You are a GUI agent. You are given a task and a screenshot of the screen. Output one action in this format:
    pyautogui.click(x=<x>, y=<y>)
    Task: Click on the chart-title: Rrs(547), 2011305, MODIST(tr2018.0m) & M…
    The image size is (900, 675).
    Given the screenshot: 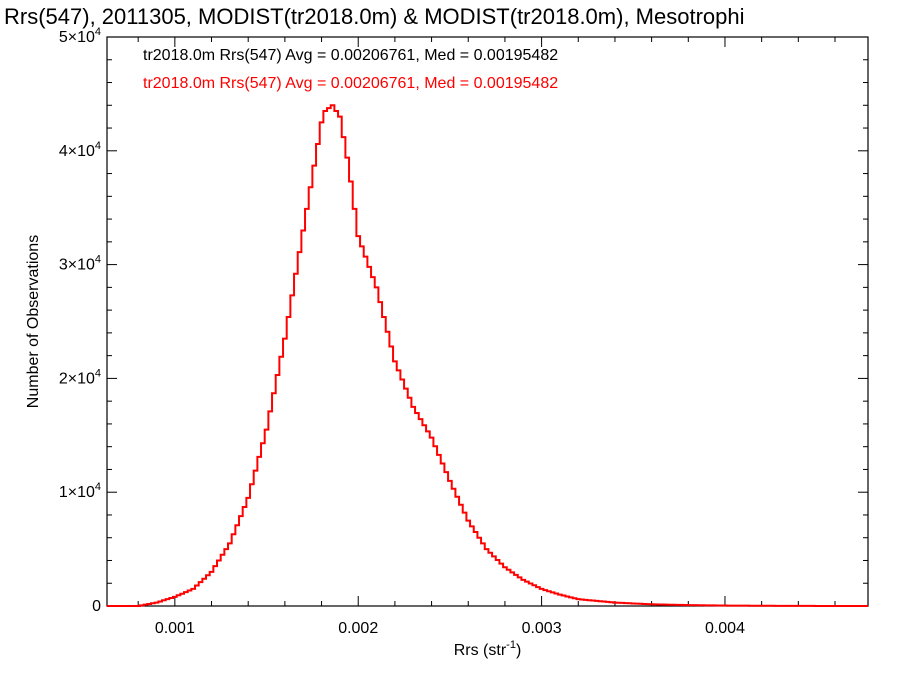 What is the action you would take?
    pyautogui.click(x=374, y=16)
    